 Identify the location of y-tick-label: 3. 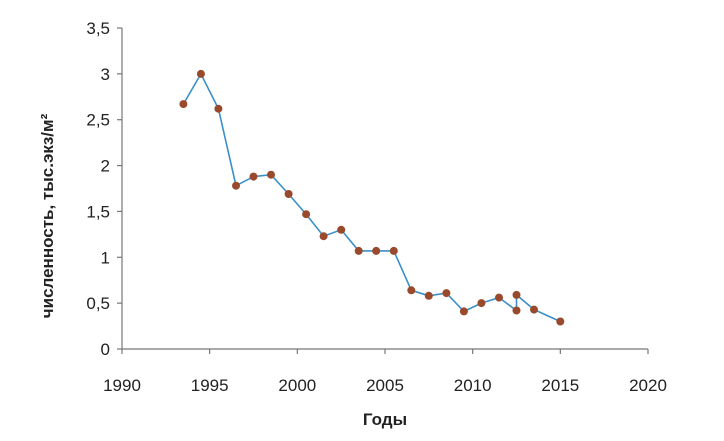
(105, 74).